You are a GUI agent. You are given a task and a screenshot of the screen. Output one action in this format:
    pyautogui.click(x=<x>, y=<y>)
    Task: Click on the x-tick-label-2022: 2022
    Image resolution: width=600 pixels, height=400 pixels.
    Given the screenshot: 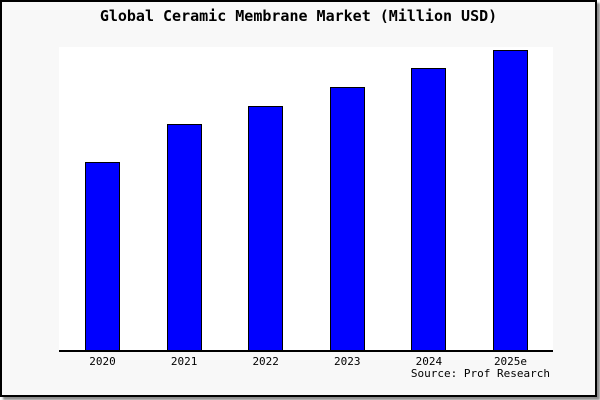 What is the action you would take?
    pyautogui.click(x=265, y=361)
    